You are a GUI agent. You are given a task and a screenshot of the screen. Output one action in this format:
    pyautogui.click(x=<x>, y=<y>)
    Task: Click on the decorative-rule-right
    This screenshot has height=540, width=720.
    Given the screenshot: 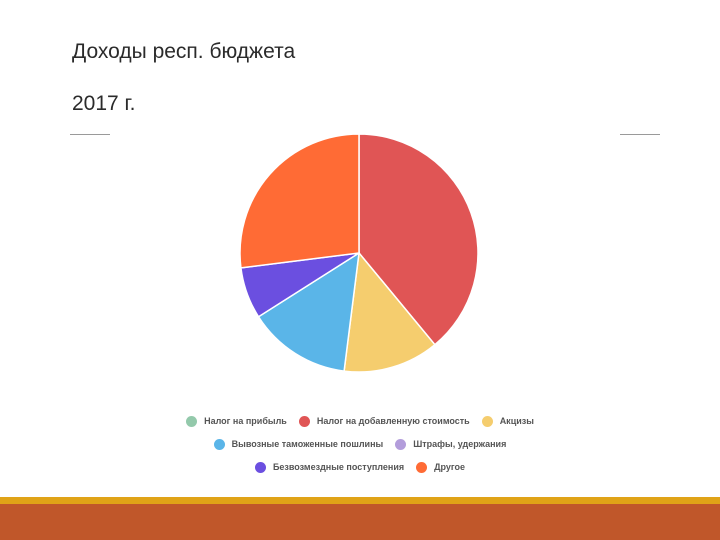 What is the action you would take?
    pyautogui.click(x=640, y=134)
    